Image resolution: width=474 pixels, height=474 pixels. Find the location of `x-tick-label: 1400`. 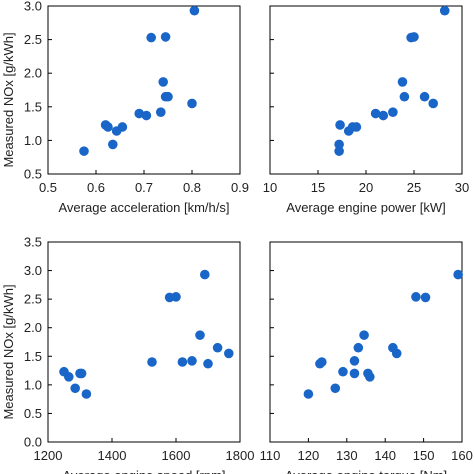

x-tick-label: 1400 is located at coordinates (112, 455).